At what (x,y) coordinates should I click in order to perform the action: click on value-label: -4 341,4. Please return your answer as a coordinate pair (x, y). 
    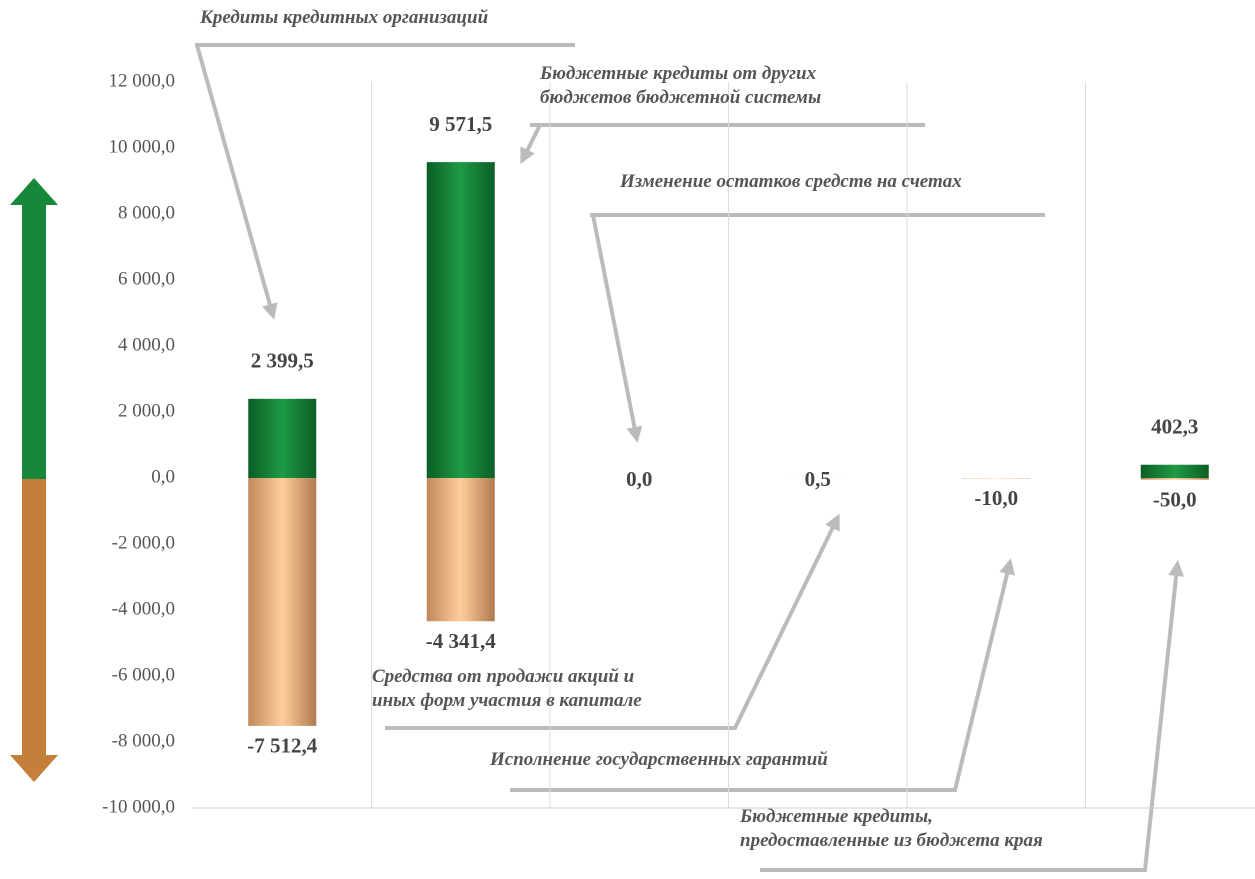
    Looking at the image, I should click on (461, 641).